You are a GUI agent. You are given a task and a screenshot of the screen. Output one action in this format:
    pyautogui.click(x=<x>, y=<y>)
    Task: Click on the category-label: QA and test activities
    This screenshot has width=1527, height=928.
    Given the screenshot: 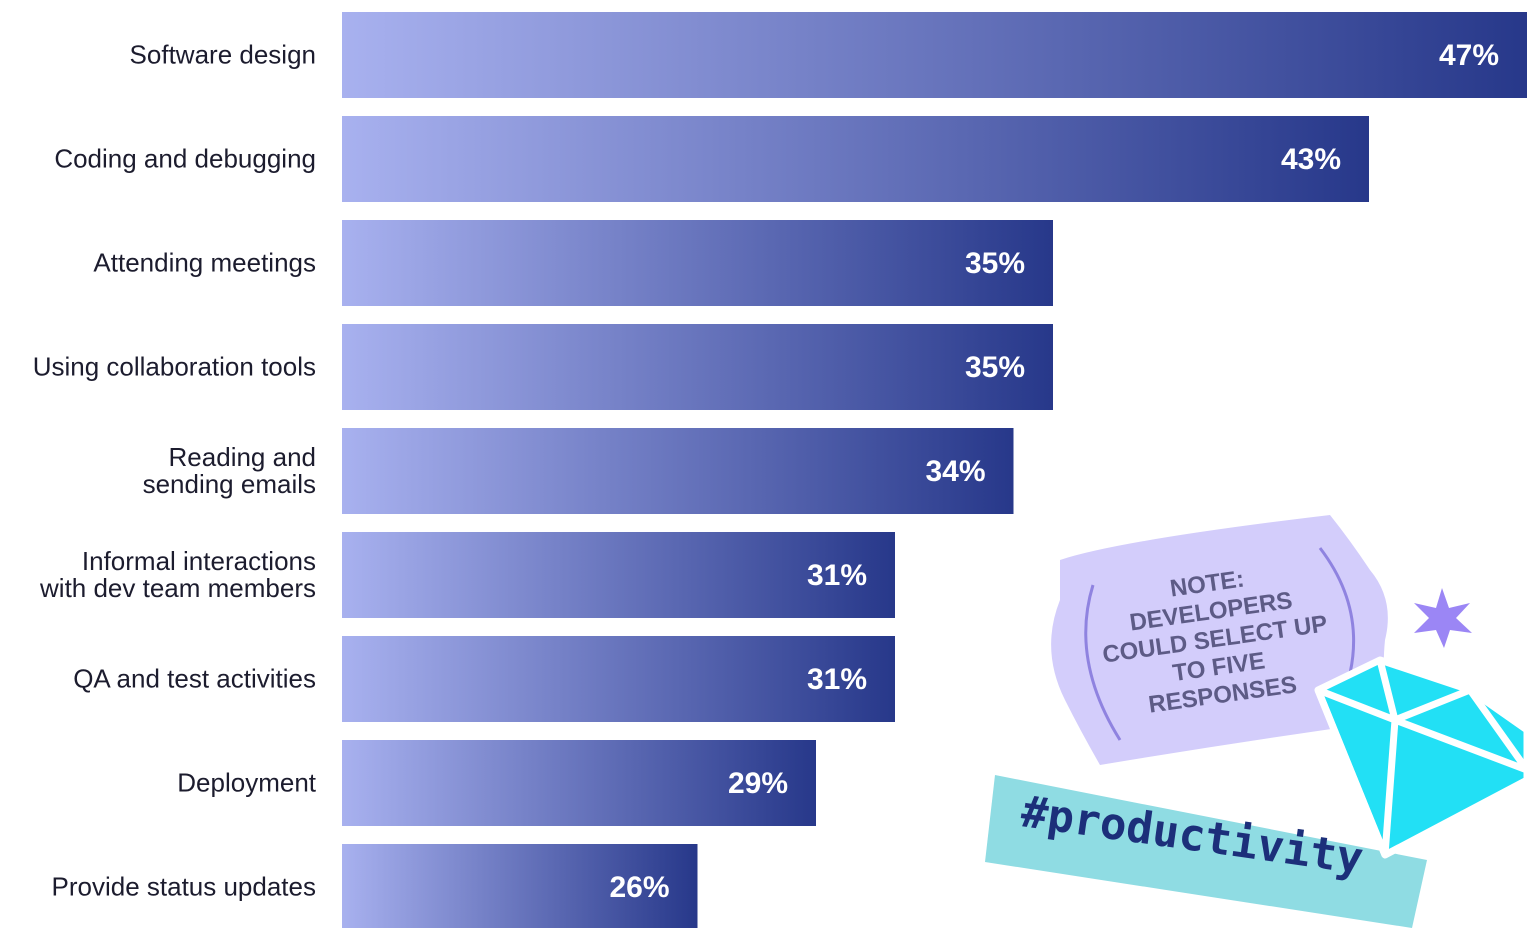 What is the action you would take?
    pyautogui.click(x=194, y=678)
    